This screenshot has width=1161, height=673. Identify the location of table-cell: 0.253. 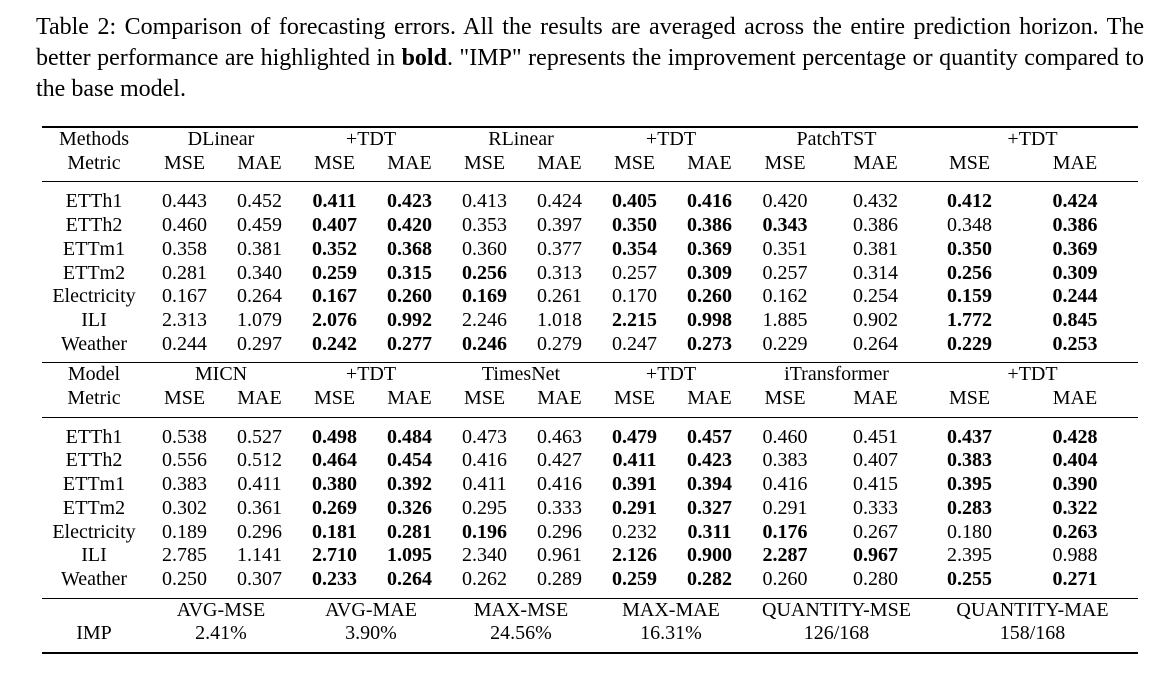
(1075, 343).